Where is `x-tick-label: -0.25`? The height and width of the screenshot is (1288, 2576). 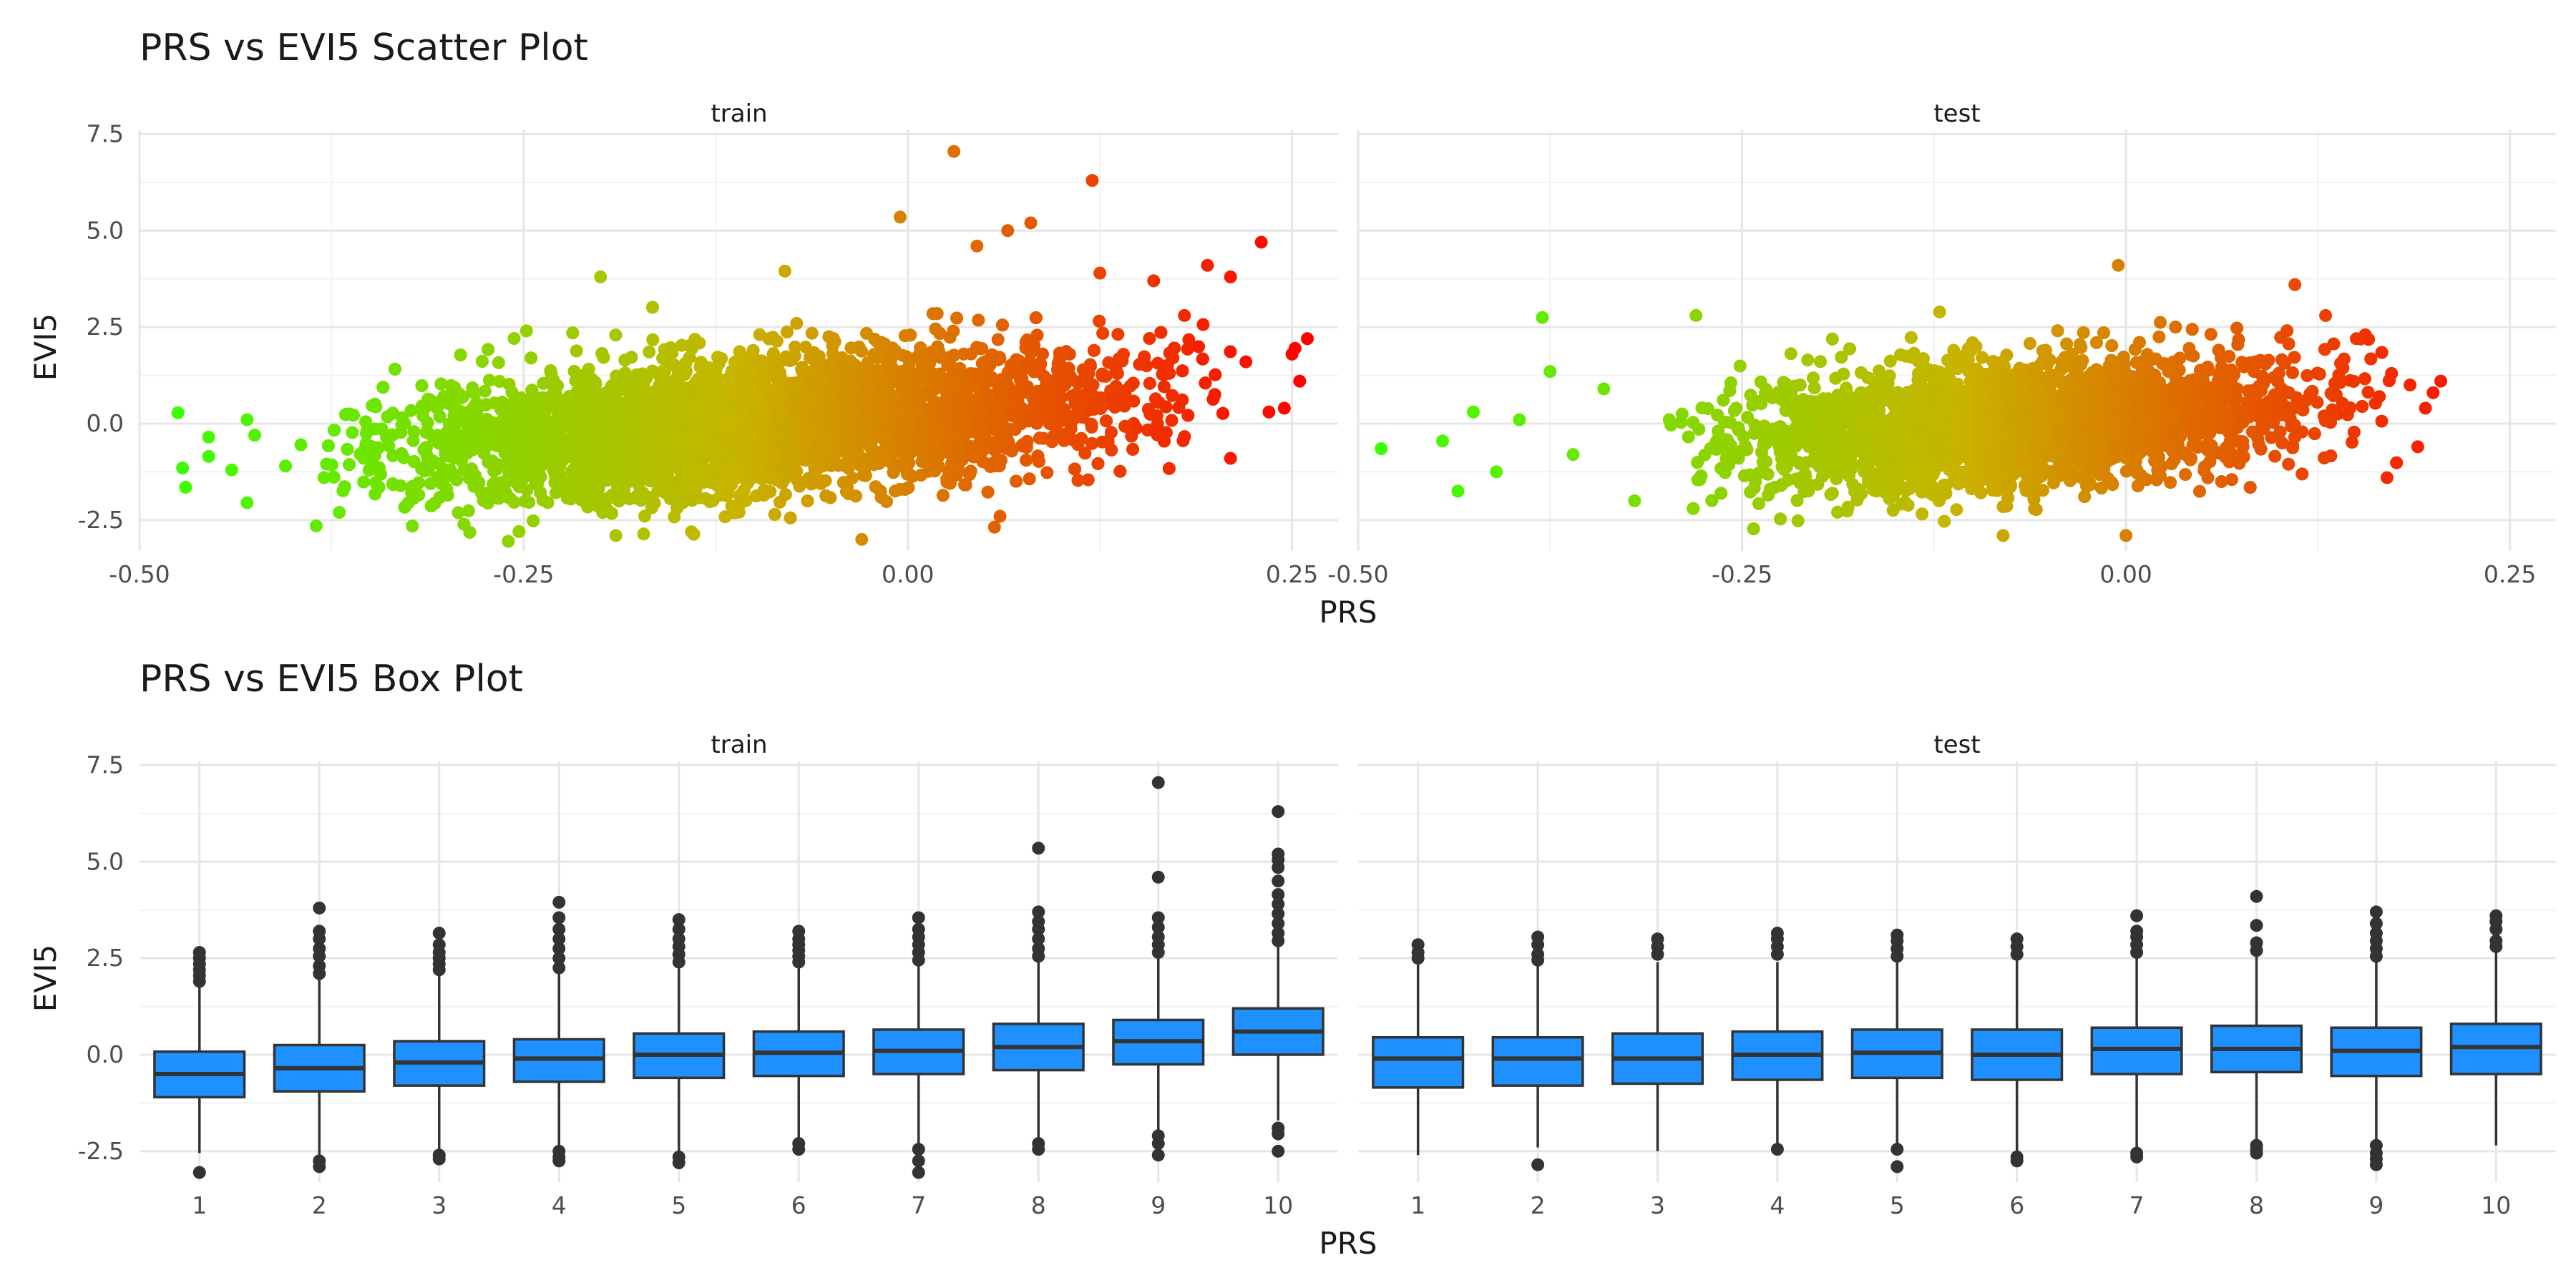 x-tick-label: -0.25 is located at coordinates (523, 574).